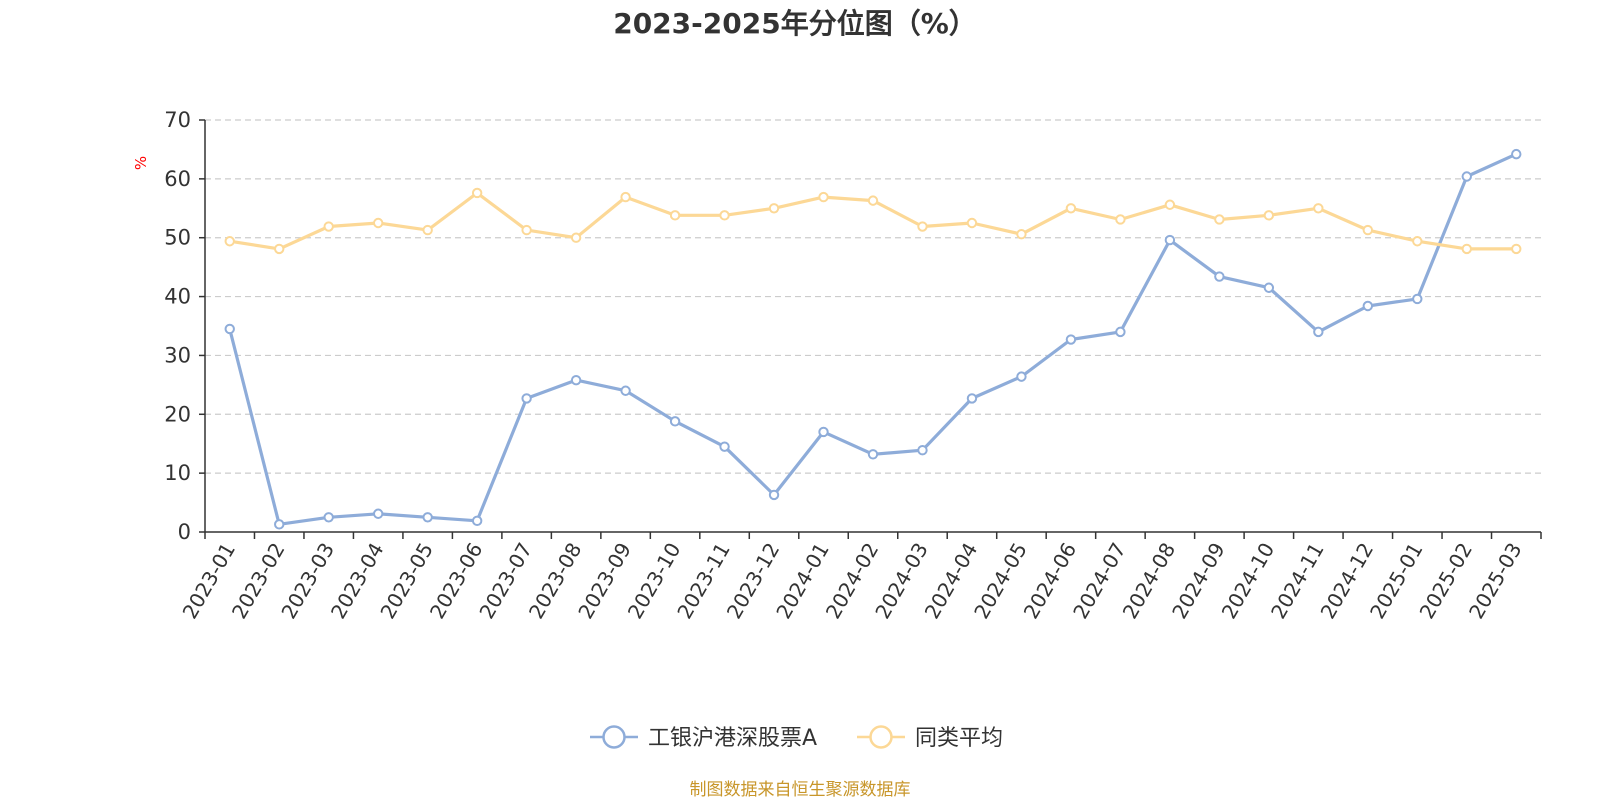 This screenshot has width=1600, height=800. What do you see at coordinates (177, 297) in the screenshot?
I see `y-tick-label: 40` at bounding box center [177, 297].